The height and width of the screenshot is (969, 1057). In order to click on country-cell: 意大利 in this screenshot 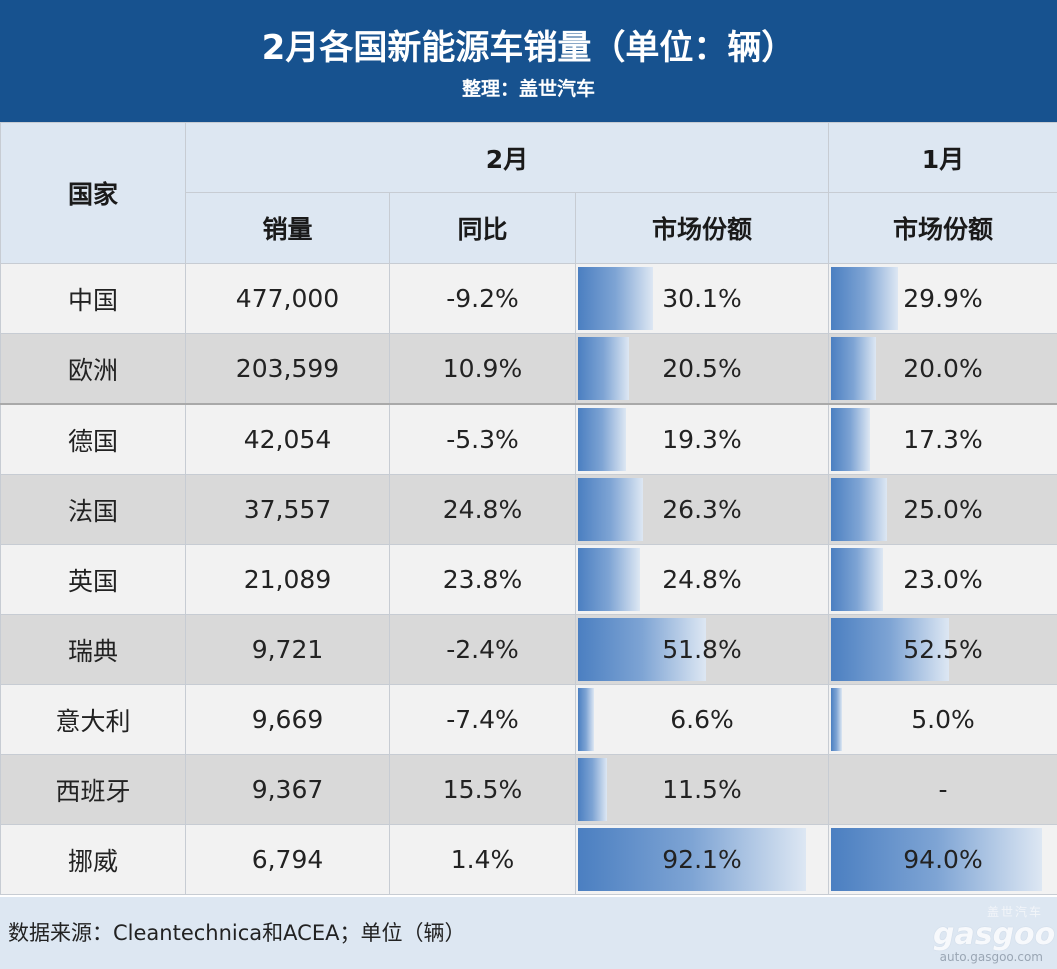, I will do `click(93, 719)`.